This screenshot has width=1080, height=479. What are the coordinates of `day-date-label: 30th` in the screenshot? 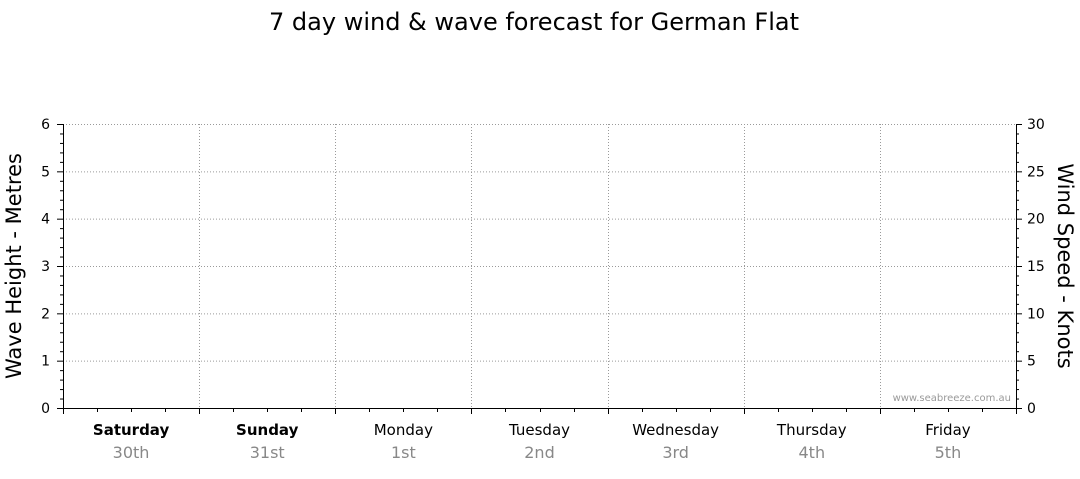 It's located at (131, 452).